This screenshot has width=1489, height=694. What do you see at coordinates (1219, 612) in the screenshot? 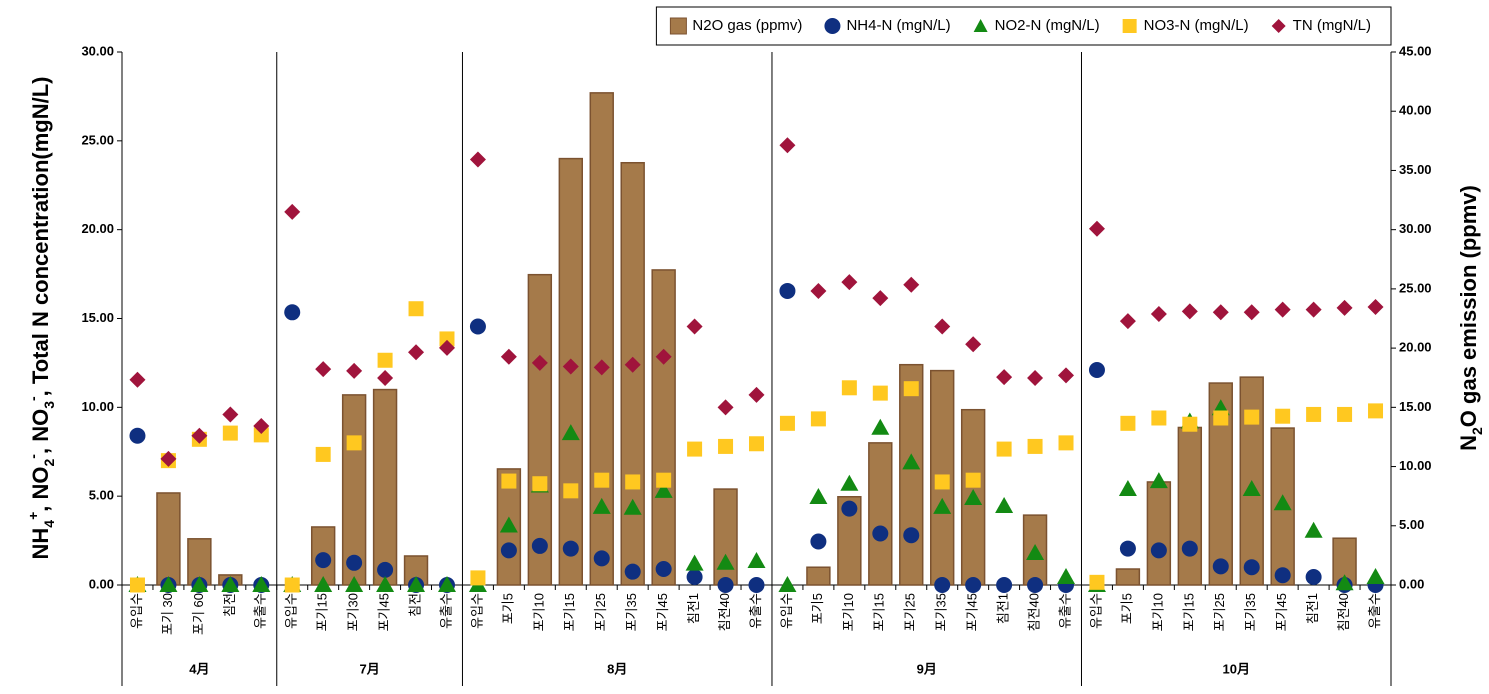
I see `x-tick-label: 포기25` at bounding box center [1219, 612].